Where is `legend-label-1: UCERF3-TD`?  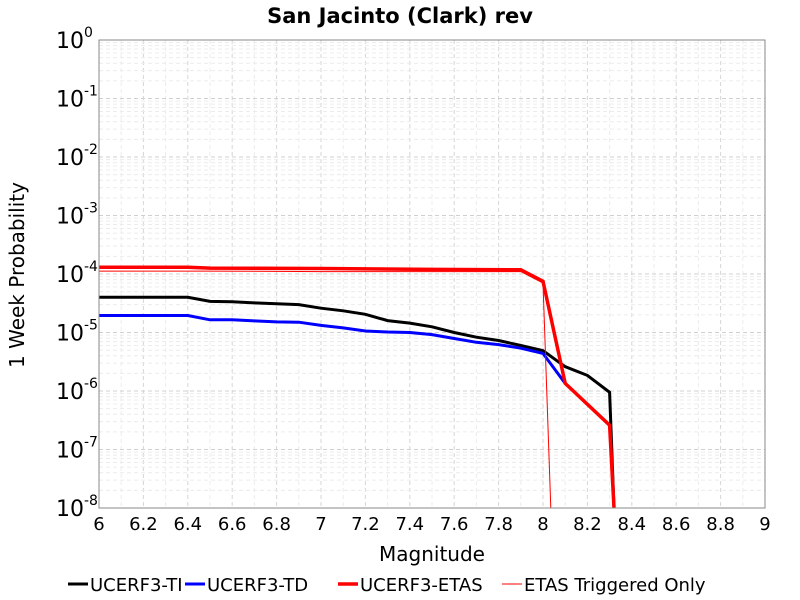 legend-label-1: UCERF3-TD is located at coordinates (257, 585).